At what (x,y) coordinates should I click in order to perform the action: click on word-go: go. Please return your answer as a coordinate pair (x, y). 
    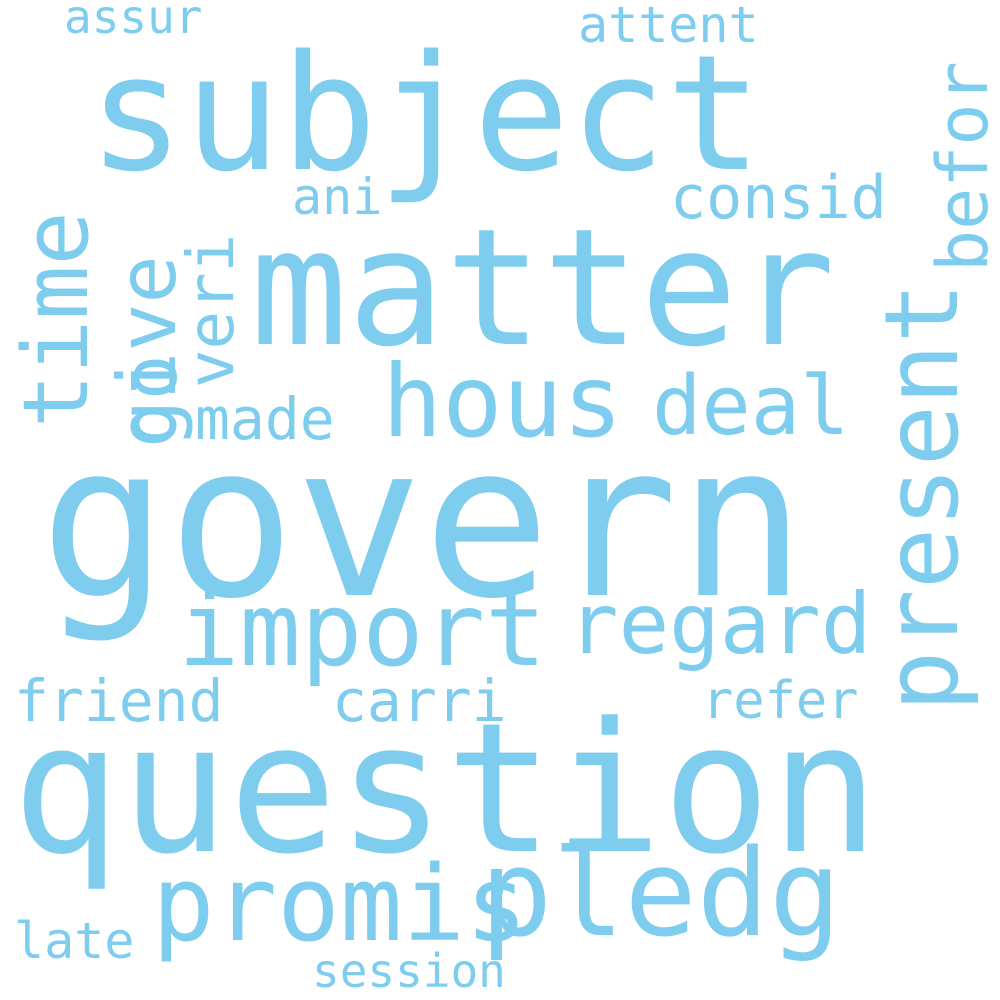
    Looking at the image, I should click on (149, 400).